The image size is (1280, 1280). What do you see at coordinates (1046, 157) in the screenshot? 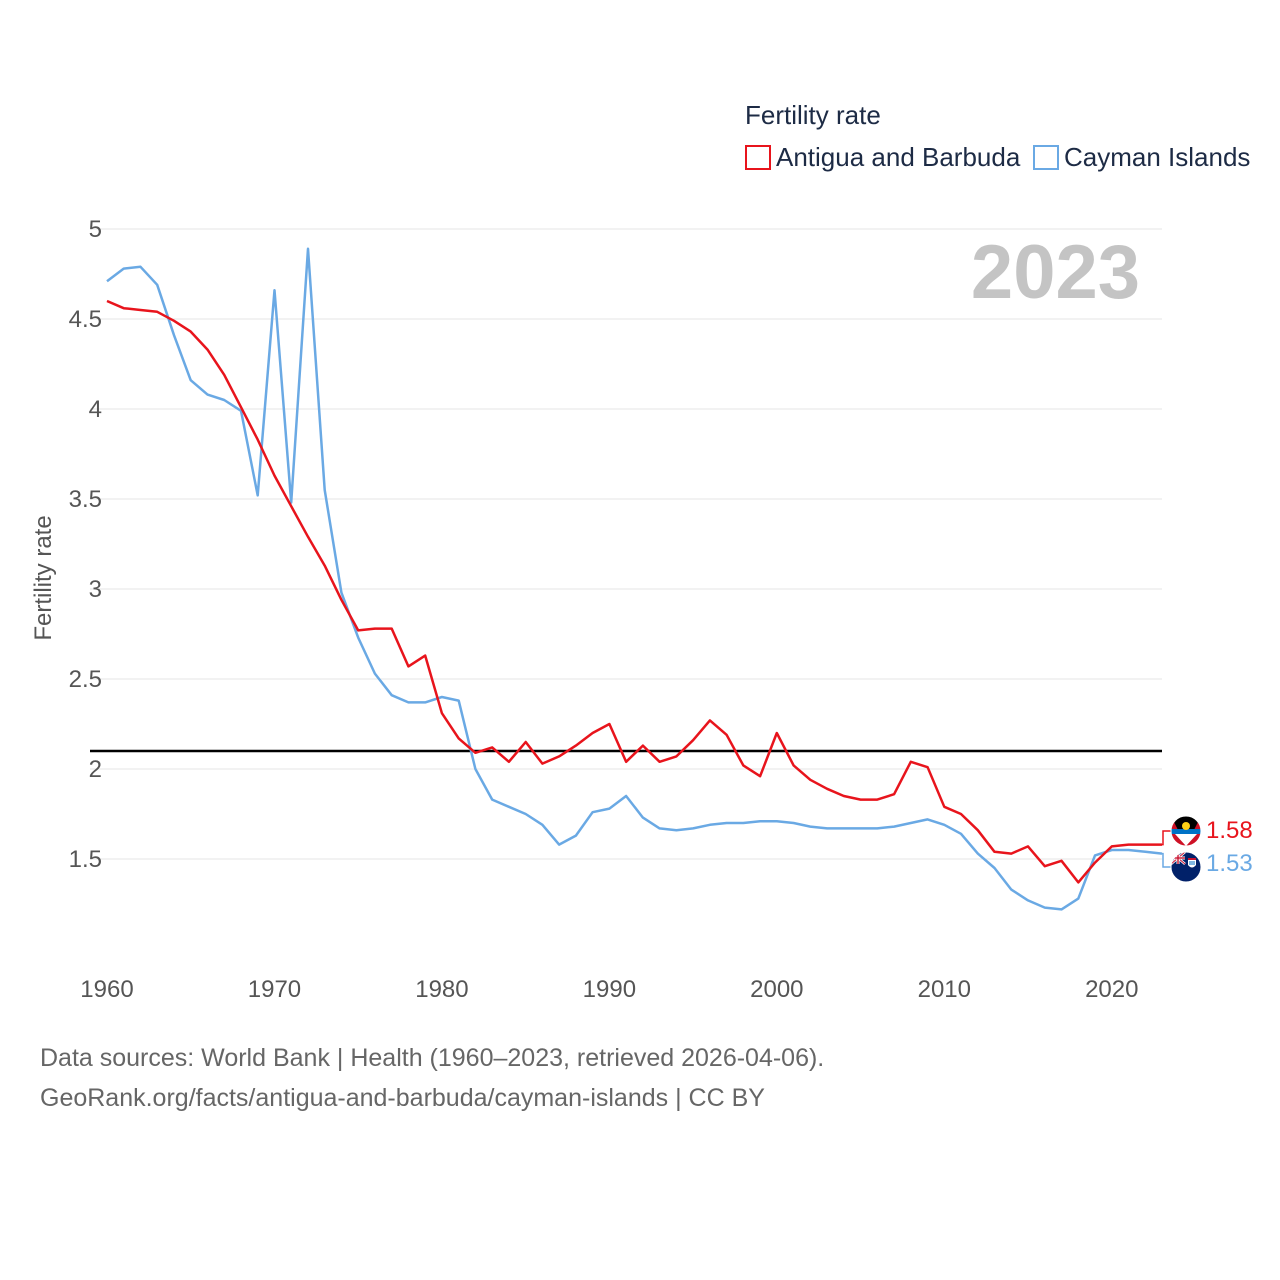
I see `legend-swatch-cayman` at bounding box center [1046, 157].